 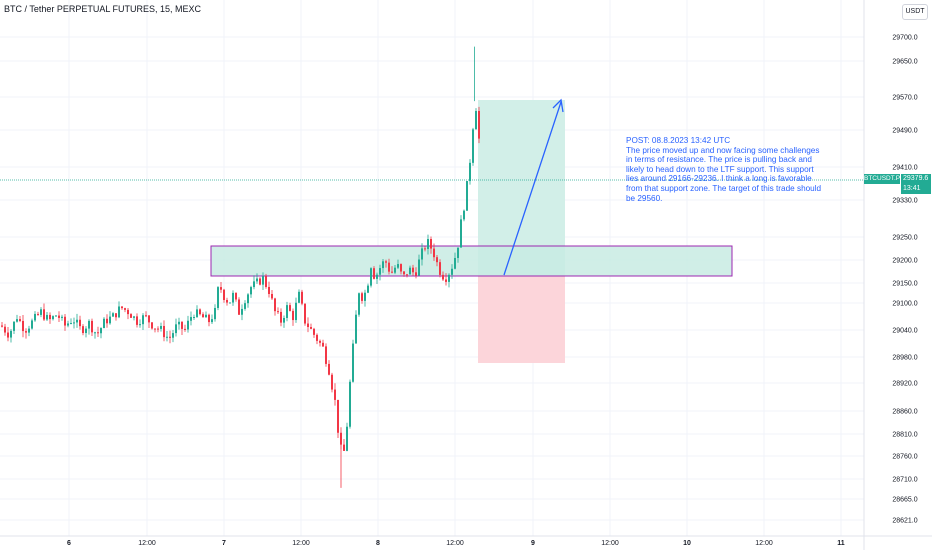 I want to click on x-tick-label: 8, so click(x=378, y=543).